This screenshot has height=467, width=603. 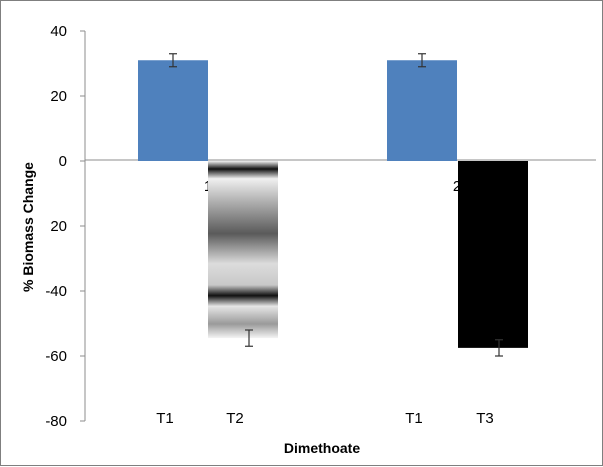 I want to click on y-tick-label: 0, so click(x=63, y=161).